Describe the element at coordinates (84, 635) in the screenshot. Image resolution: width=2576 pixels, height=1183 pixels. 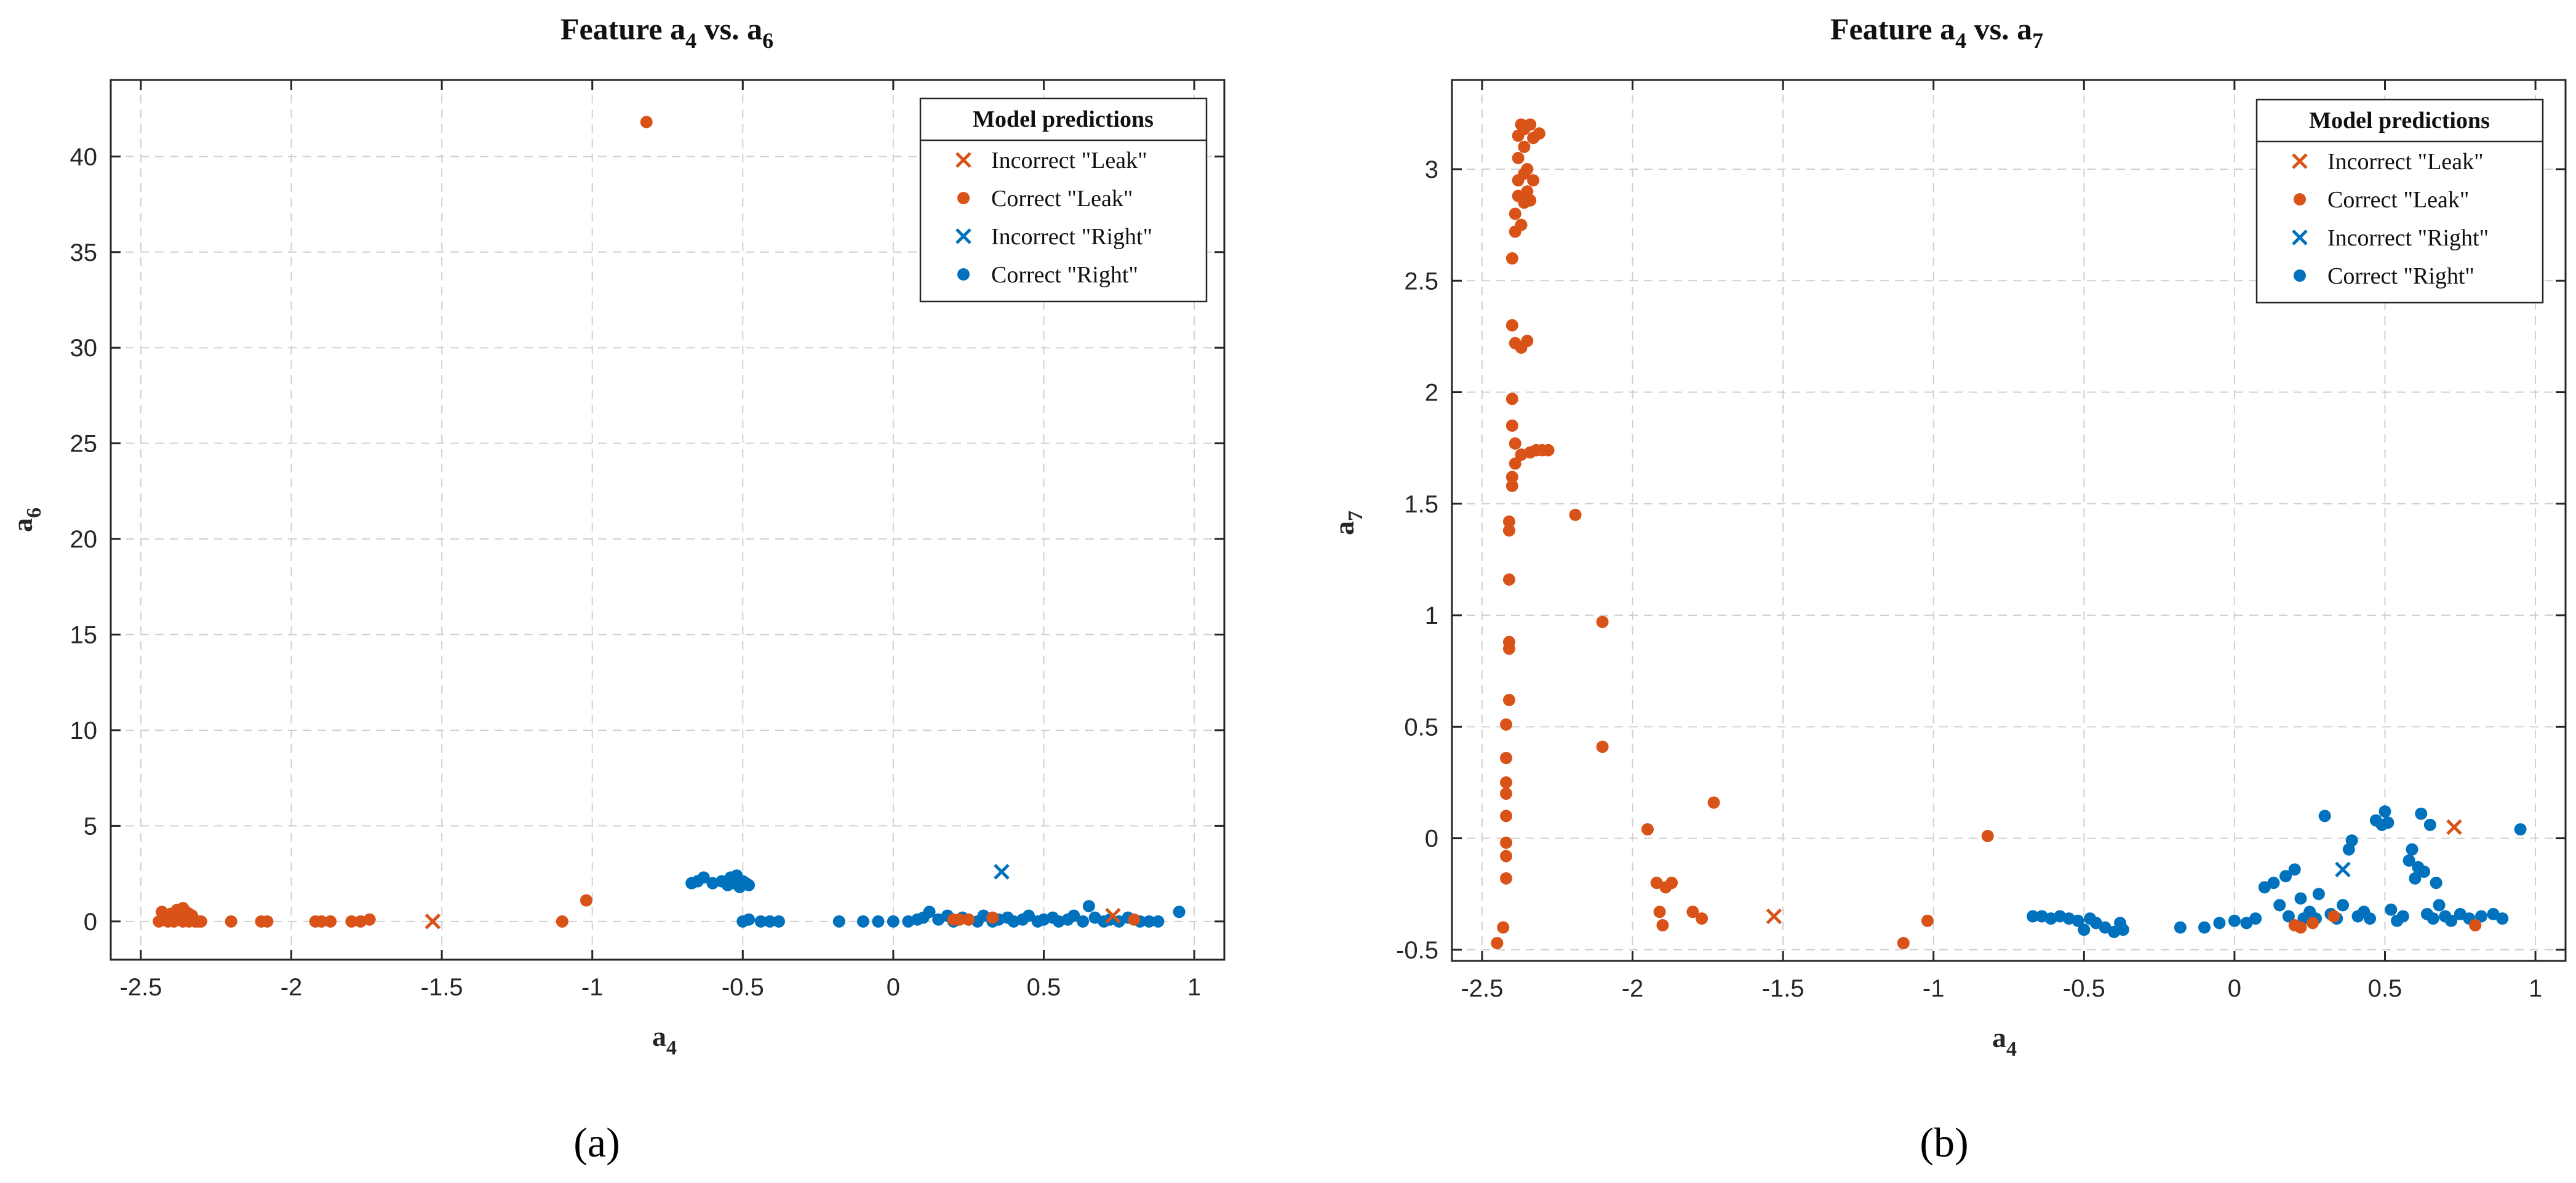
I see `y-tick-label: 15` at that location.